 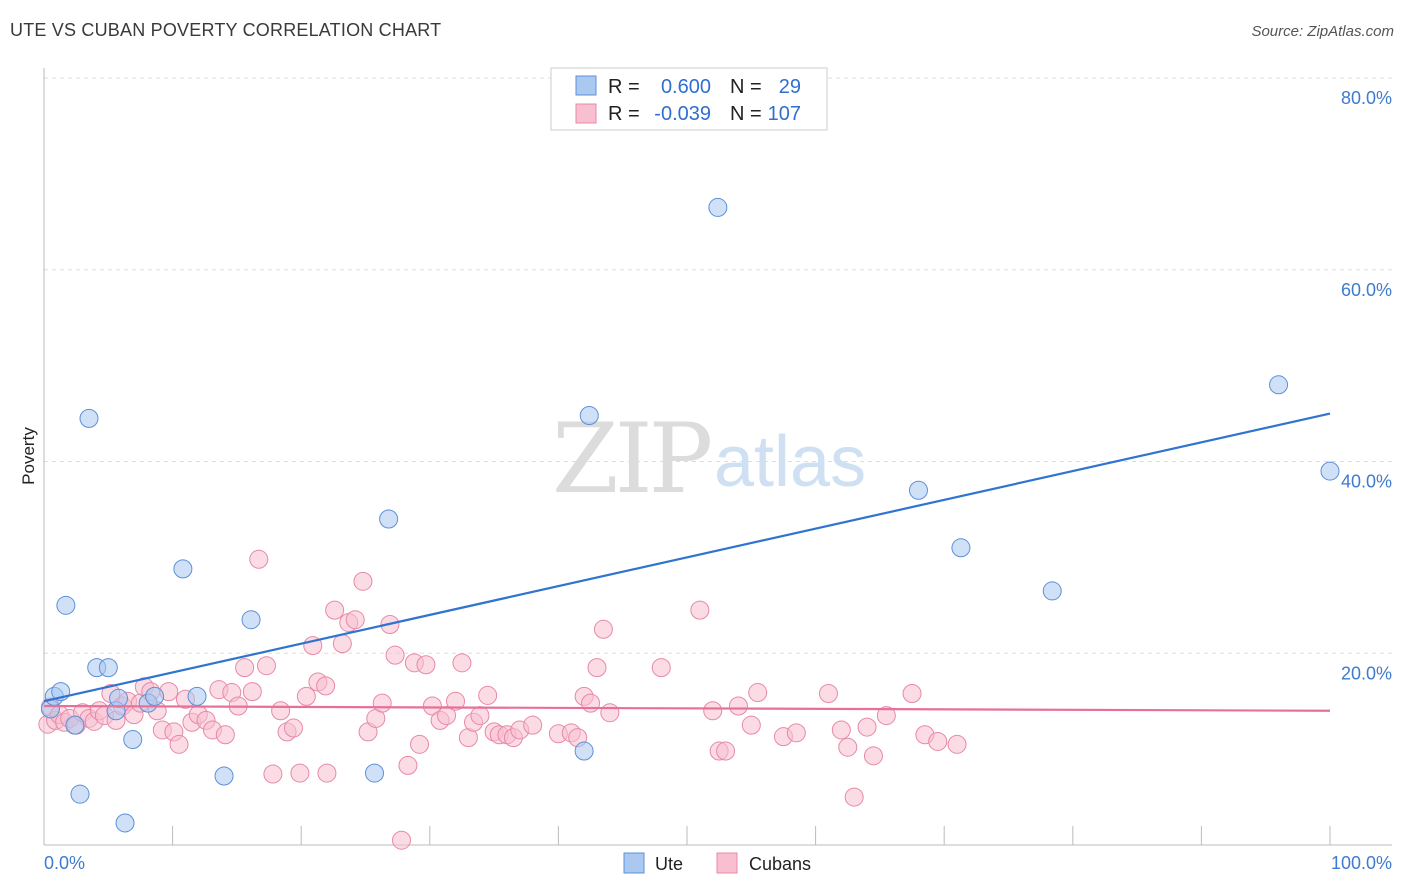 I want to click on y-tick-label: 80.0%, so click(x=1366, y=98).